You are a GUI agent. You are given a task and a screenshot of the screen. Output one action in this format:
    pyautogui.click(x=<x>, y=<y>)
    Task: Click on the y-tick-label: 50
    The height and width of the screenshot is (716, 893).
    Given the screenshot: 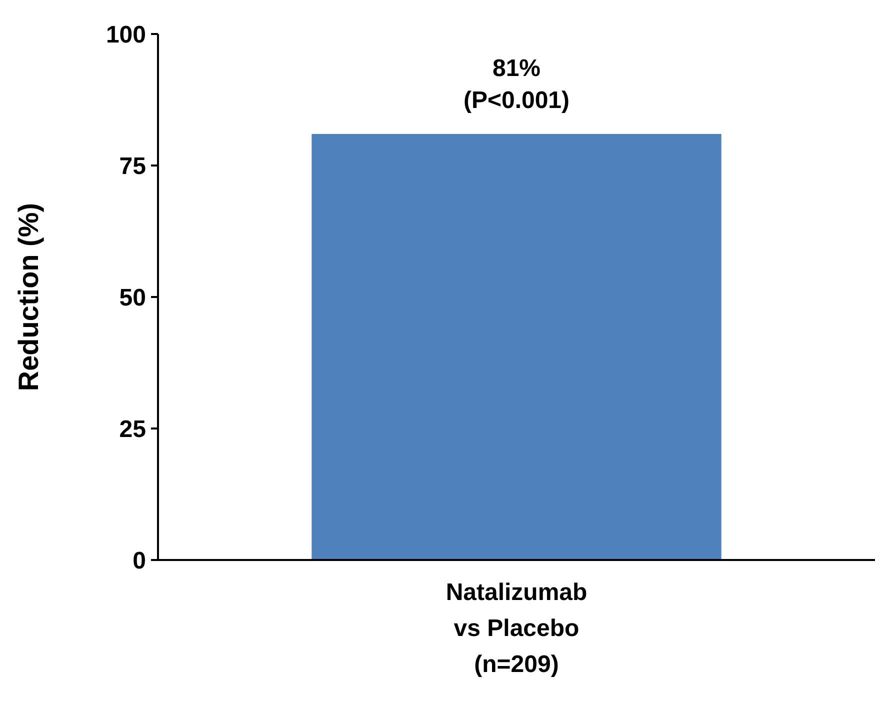 What is the action you would take?
    pyautogui.click(x=132, y=298)
    